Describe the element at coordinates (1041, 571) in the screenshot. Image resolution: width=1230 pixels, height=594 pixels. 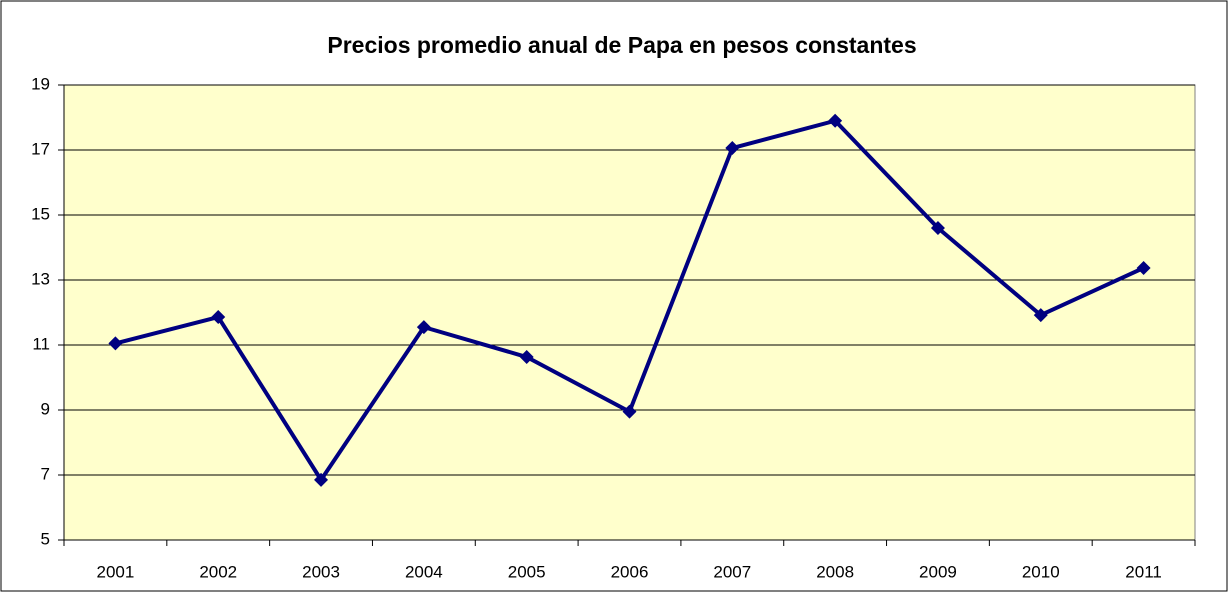
I see `x-tick-label: 2010` at that location.